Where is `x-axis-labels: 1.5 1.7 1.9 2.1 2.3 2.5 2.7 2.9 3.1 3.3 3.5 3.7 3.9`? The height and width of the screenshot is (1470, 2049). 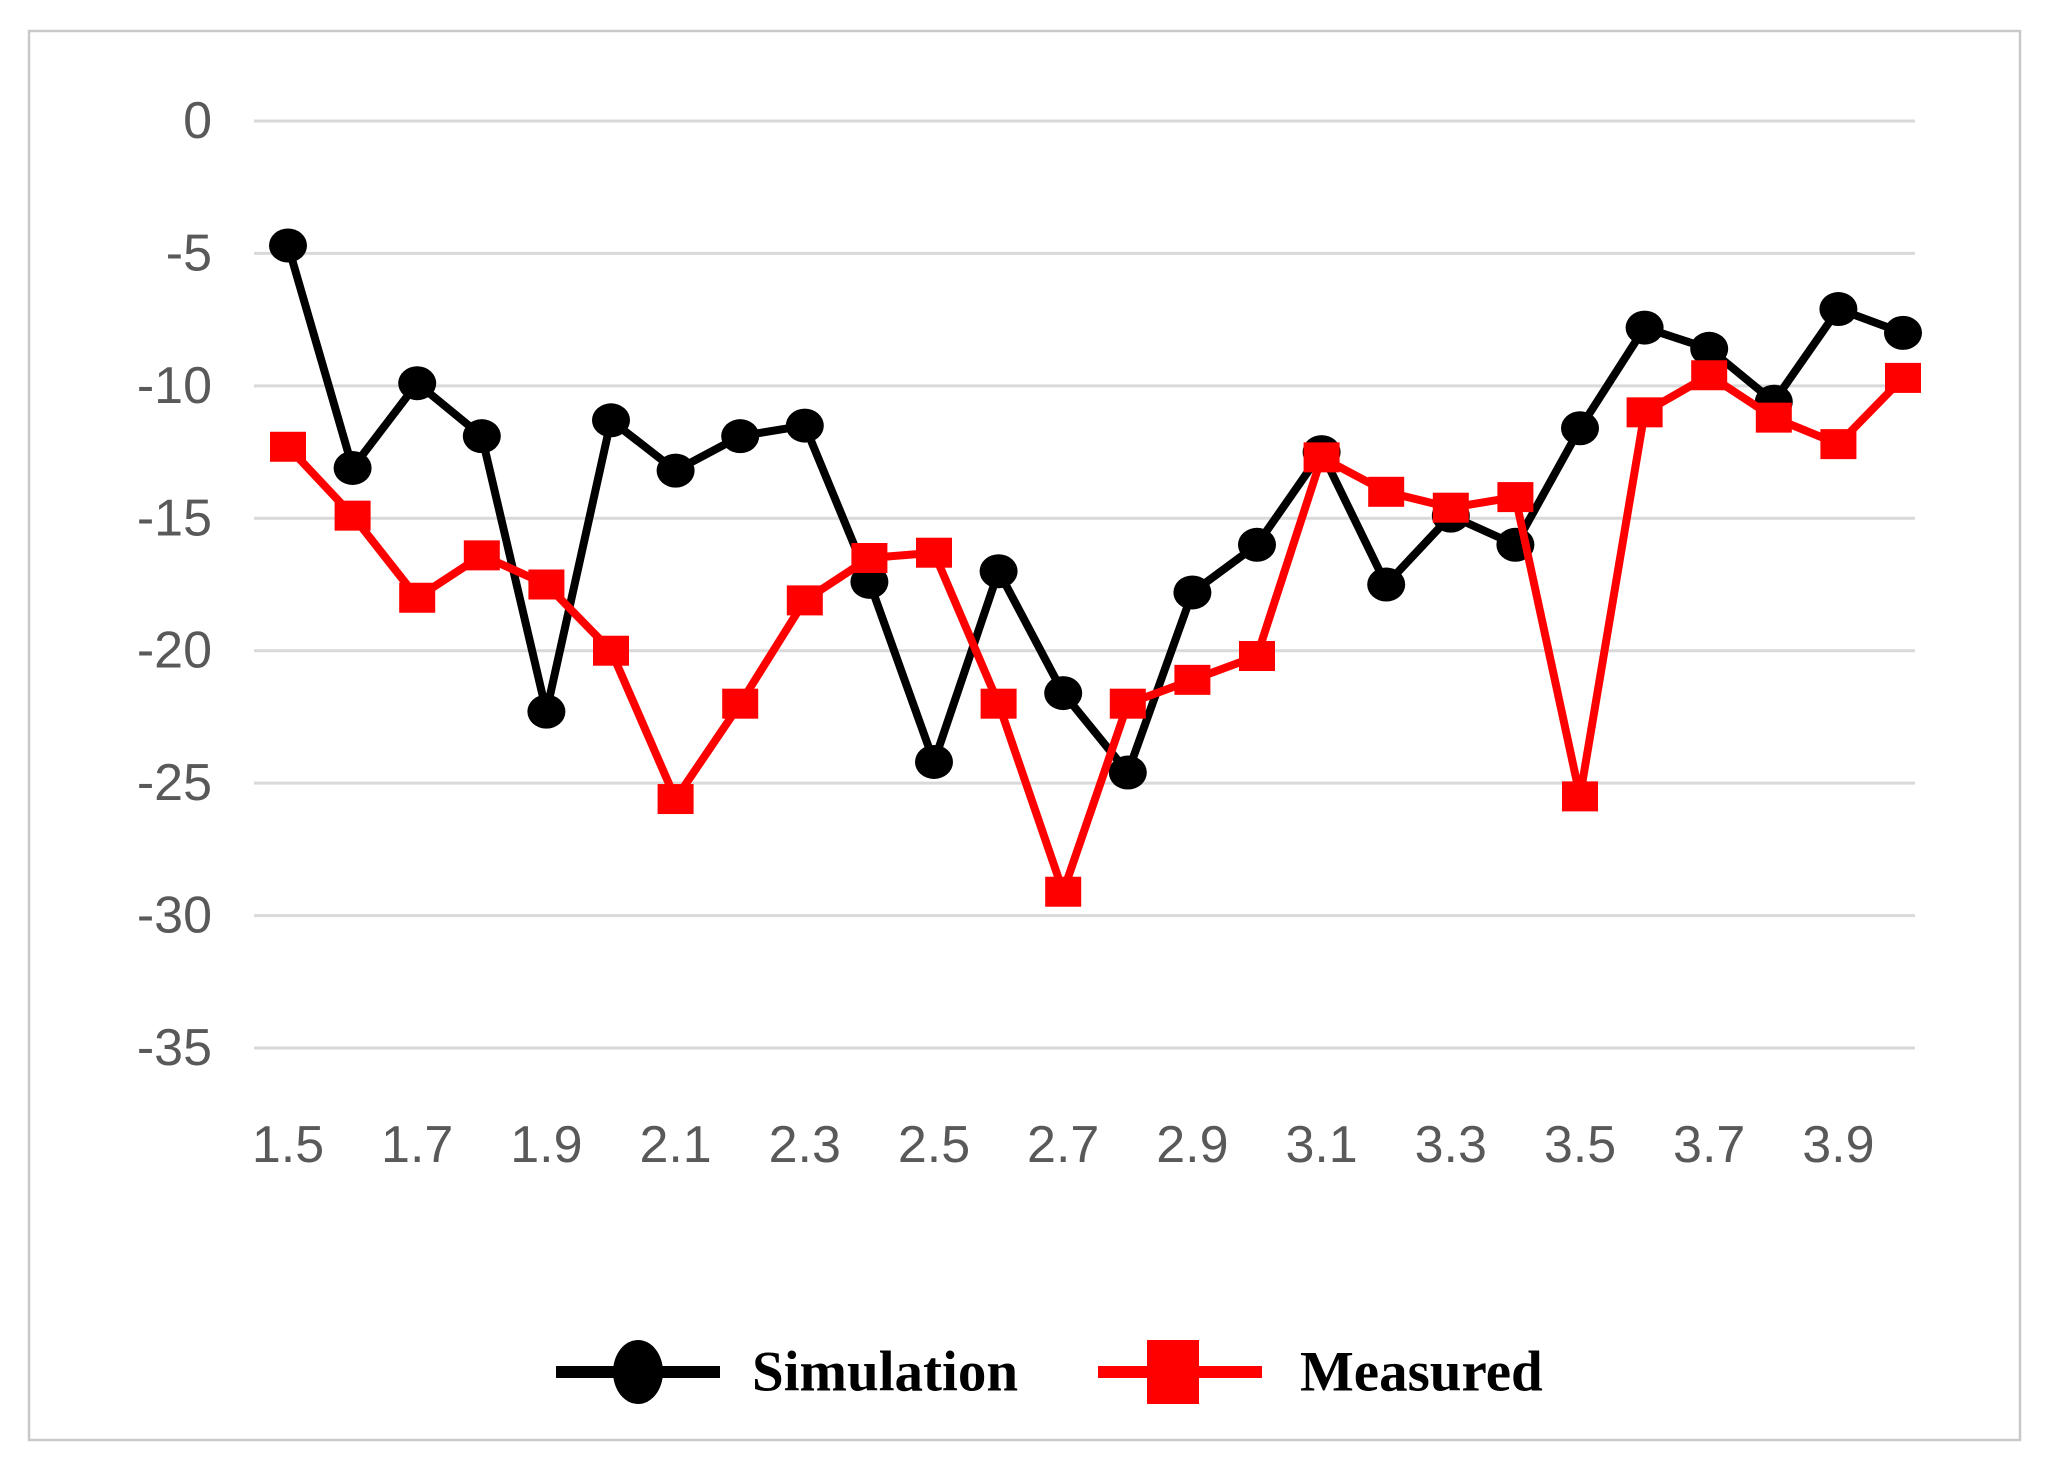 x-axis-labels: 1.5 1.7 1.9 2.1 2.3 2.5 2.7 2.9 3.1 3.3 3.5 3.7 3.9 is located at coordinates (1063, 1145).